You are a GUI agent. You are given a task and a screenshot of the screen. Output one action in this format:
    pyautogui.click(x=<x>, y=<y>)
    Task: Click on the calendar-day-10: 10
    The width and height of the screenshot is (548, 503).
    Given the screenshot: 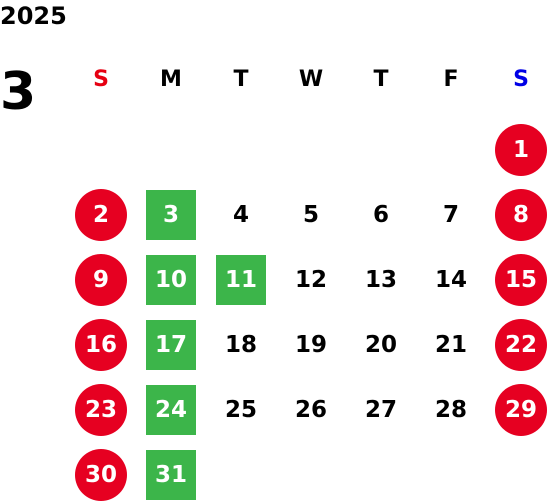 What is the action you would take?
    pyautogui.click(x=171, y=280)
    